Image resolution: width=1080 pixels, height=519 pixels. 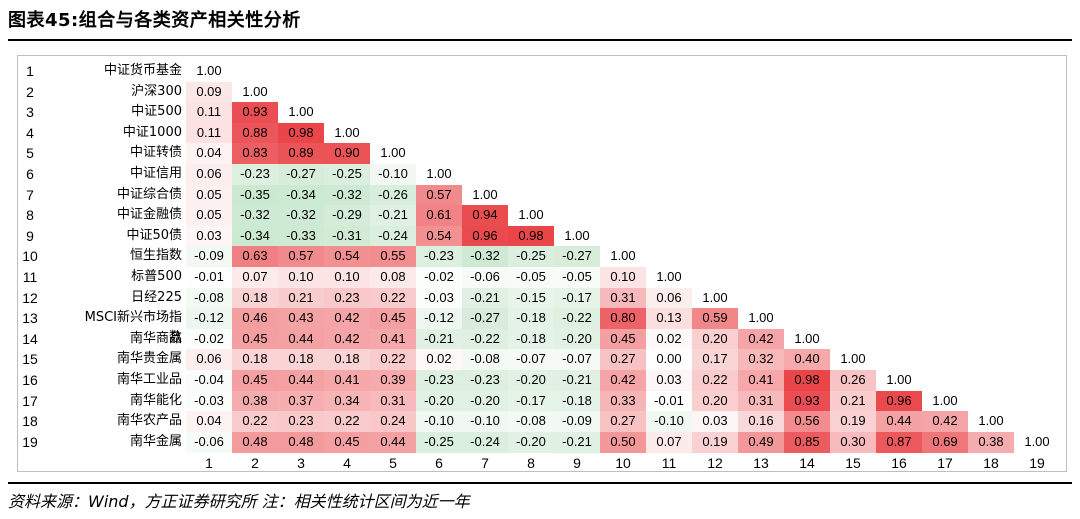 I want to click on heatmap-cell: 0.43, so click(x=301, y=319).